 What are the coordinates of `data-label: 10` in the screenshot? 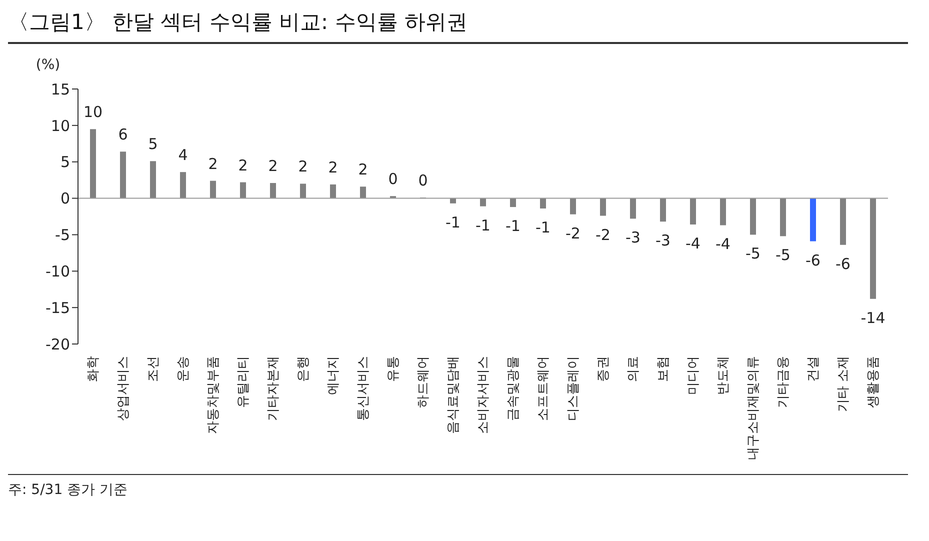 It's located at (93, 112).